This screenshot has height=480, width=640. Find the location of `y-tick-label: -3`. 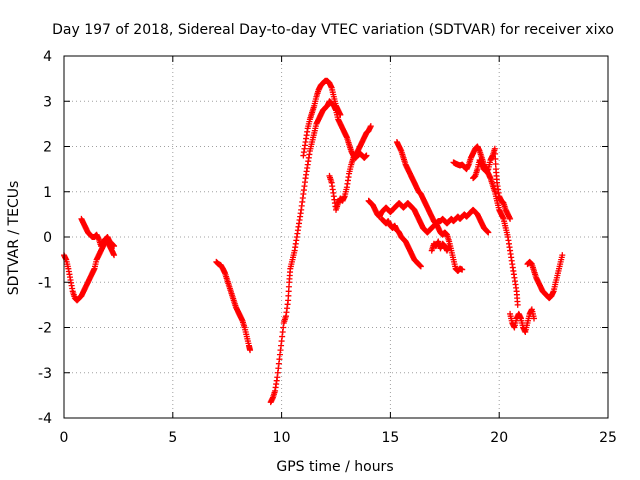

y-tick-label: -3 is located at coordinates (45, 374).